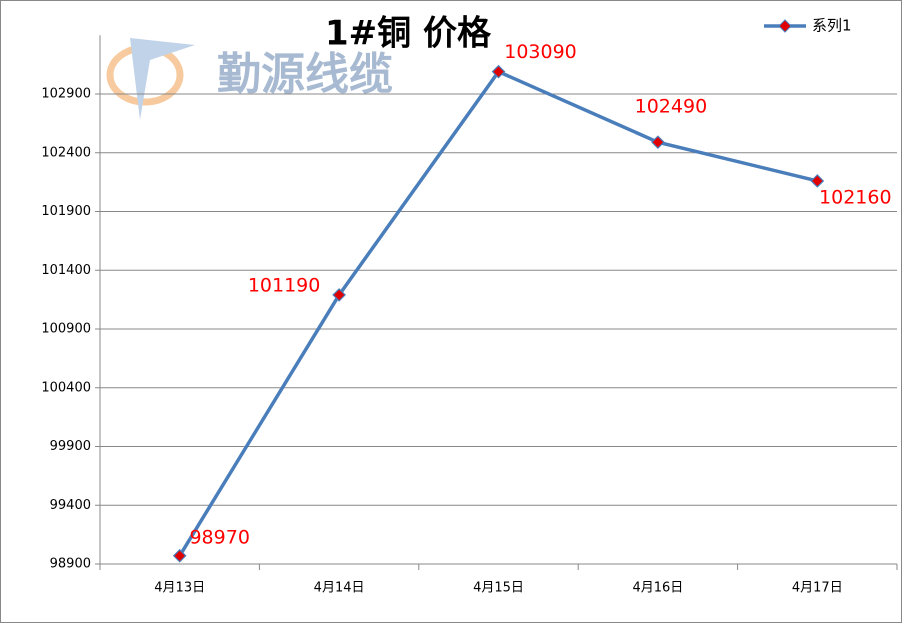  Describe the element at coordinates (219, 537) in the screenshot. I see `data-label: 98970` at that location.